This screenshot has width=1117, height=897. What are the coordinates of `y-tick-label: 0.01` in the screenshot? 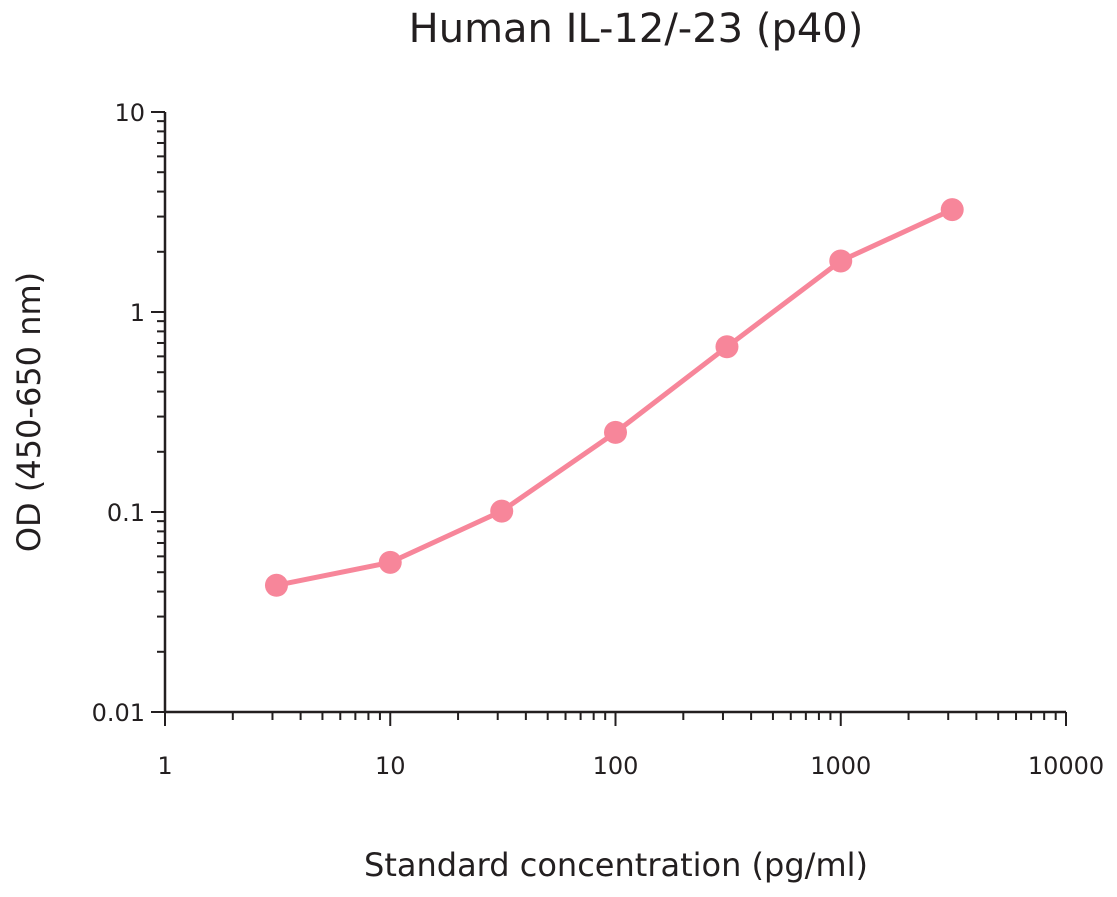 It's located at (118, 713).